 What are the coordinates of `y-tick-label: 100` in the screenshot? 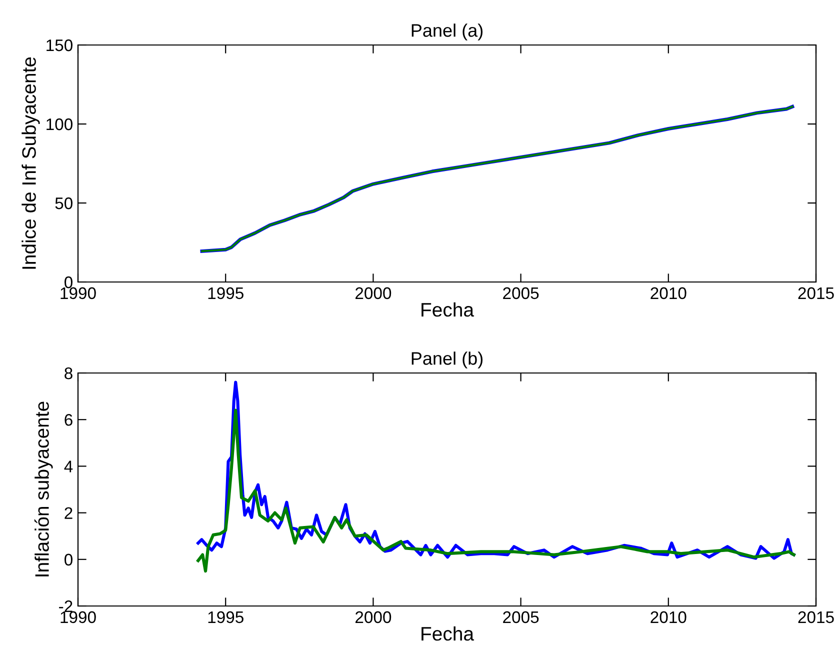 It's located at (59, 124).